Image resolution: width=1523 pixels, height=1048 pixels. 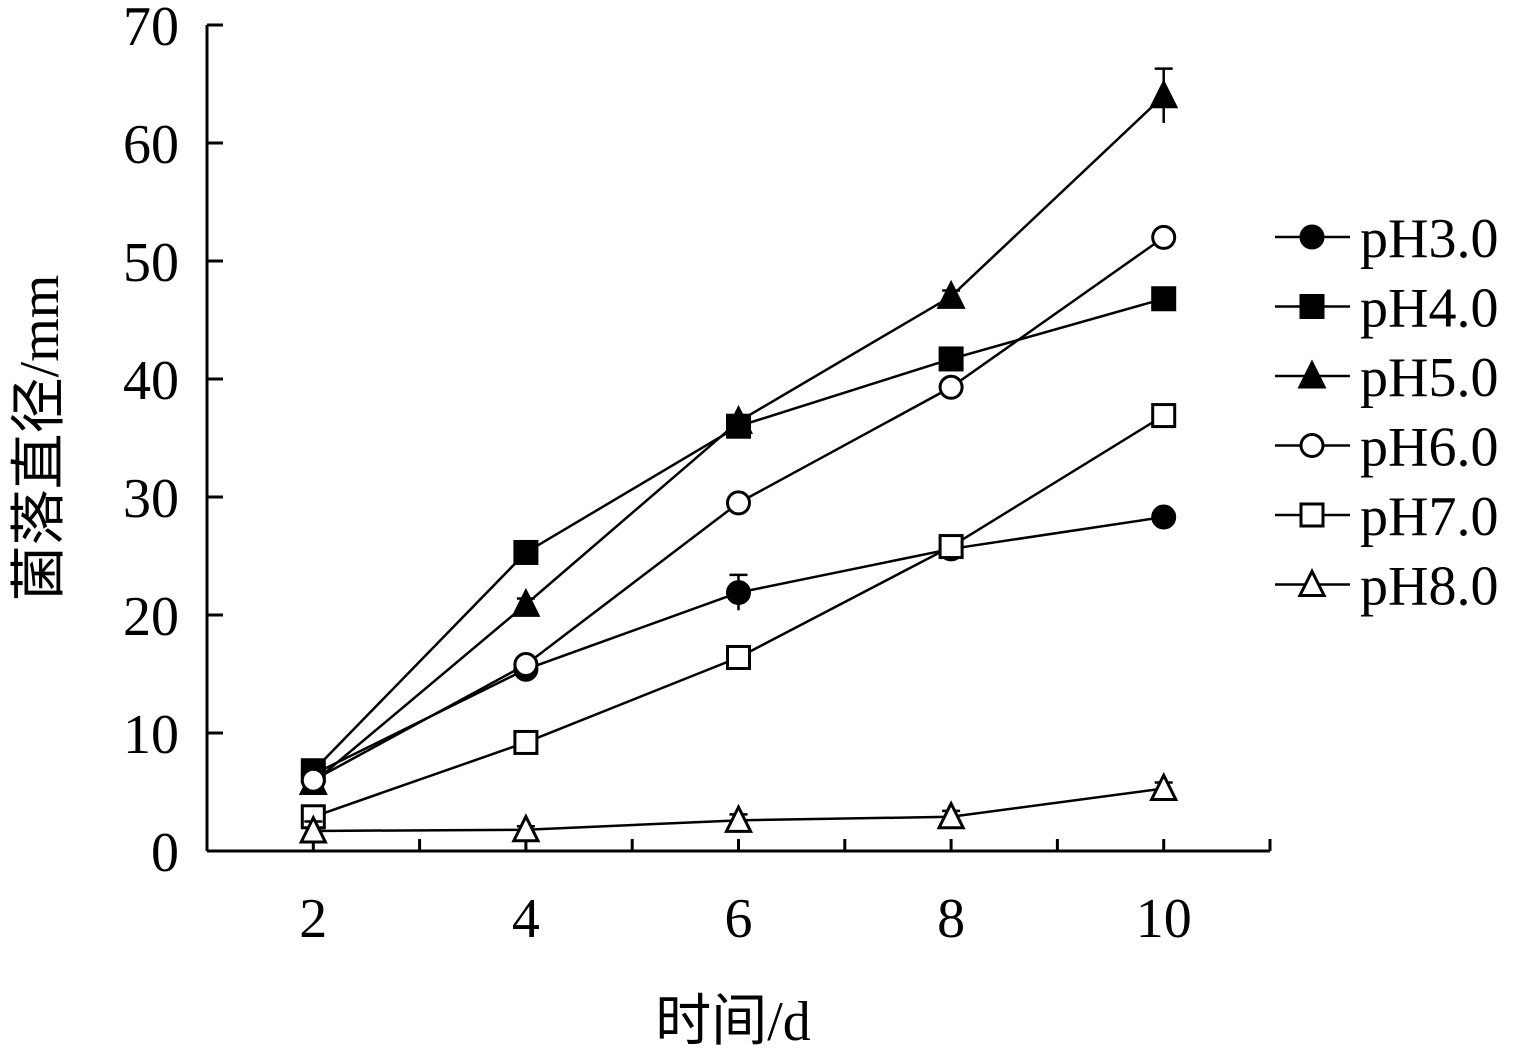 What do you see at coordinates (1429, 378) in the screenshot?
I see `legend-label: pH5.0` at bounding box center [1429, 378].